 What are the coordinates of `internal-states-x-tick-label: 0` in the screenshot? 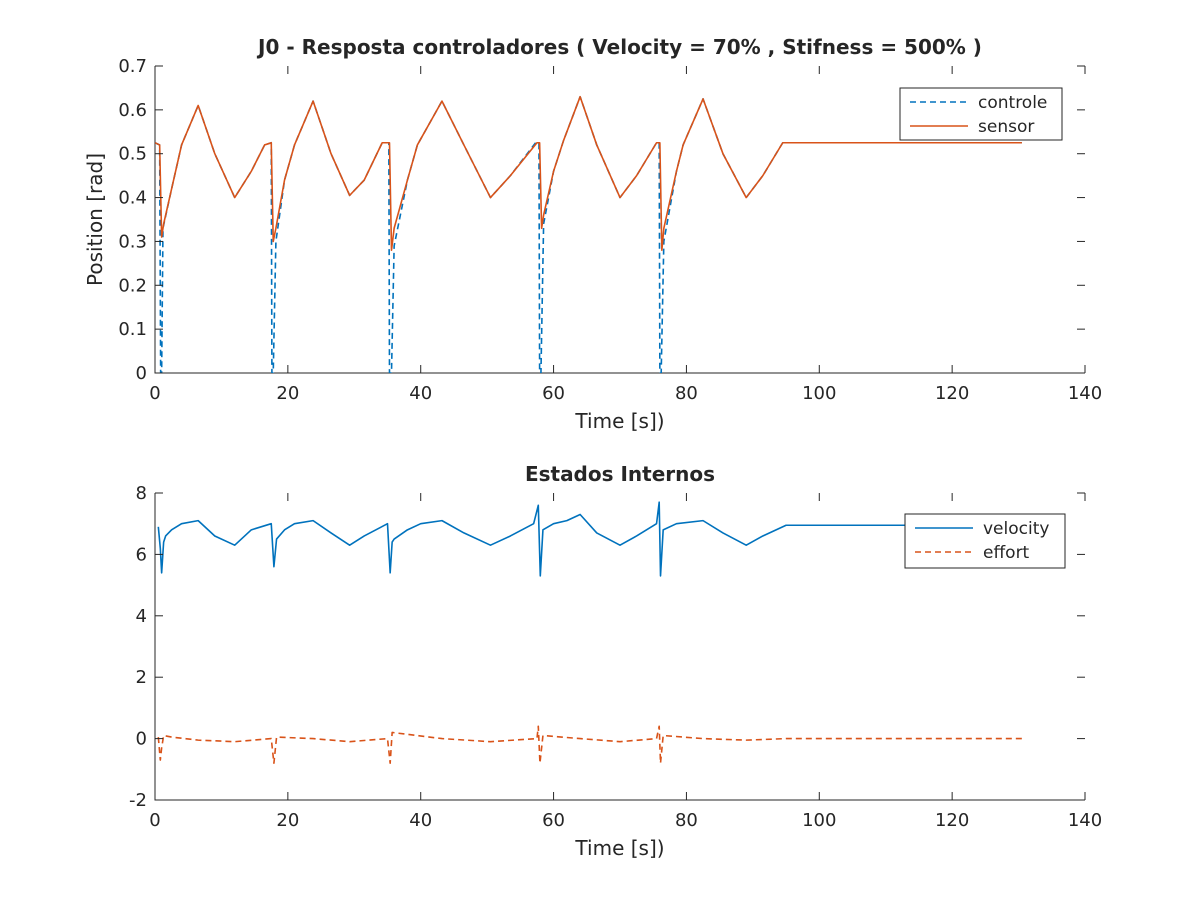 It's located at (154, 820).